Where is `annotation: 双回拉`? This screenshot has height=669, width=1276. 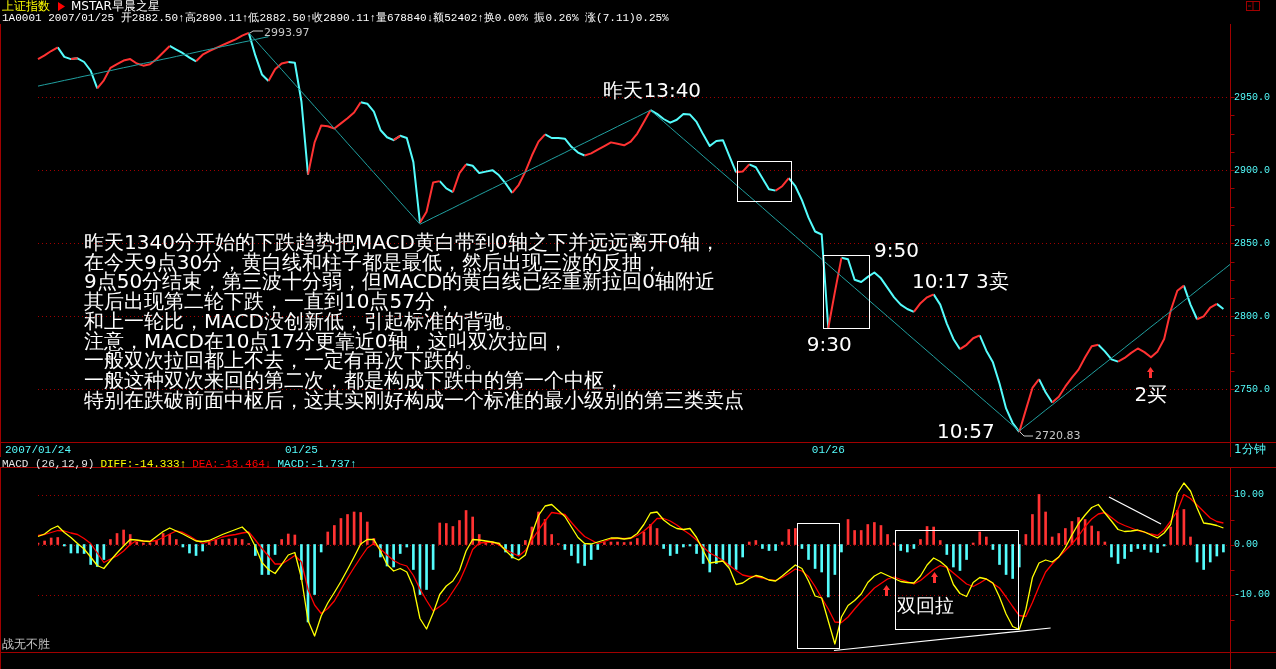 annotation: 双回拉 is located at coordinates (926, 604).